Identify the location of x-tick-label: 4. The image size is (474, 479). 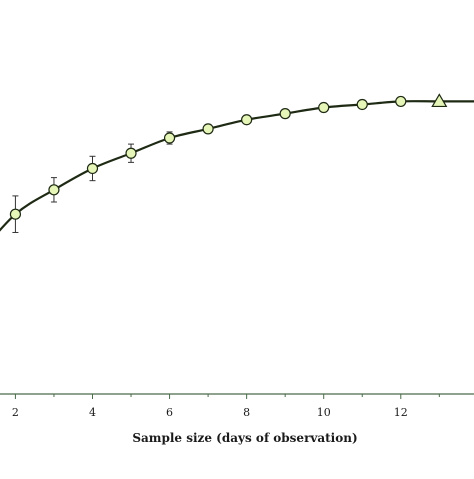
(92, 412).